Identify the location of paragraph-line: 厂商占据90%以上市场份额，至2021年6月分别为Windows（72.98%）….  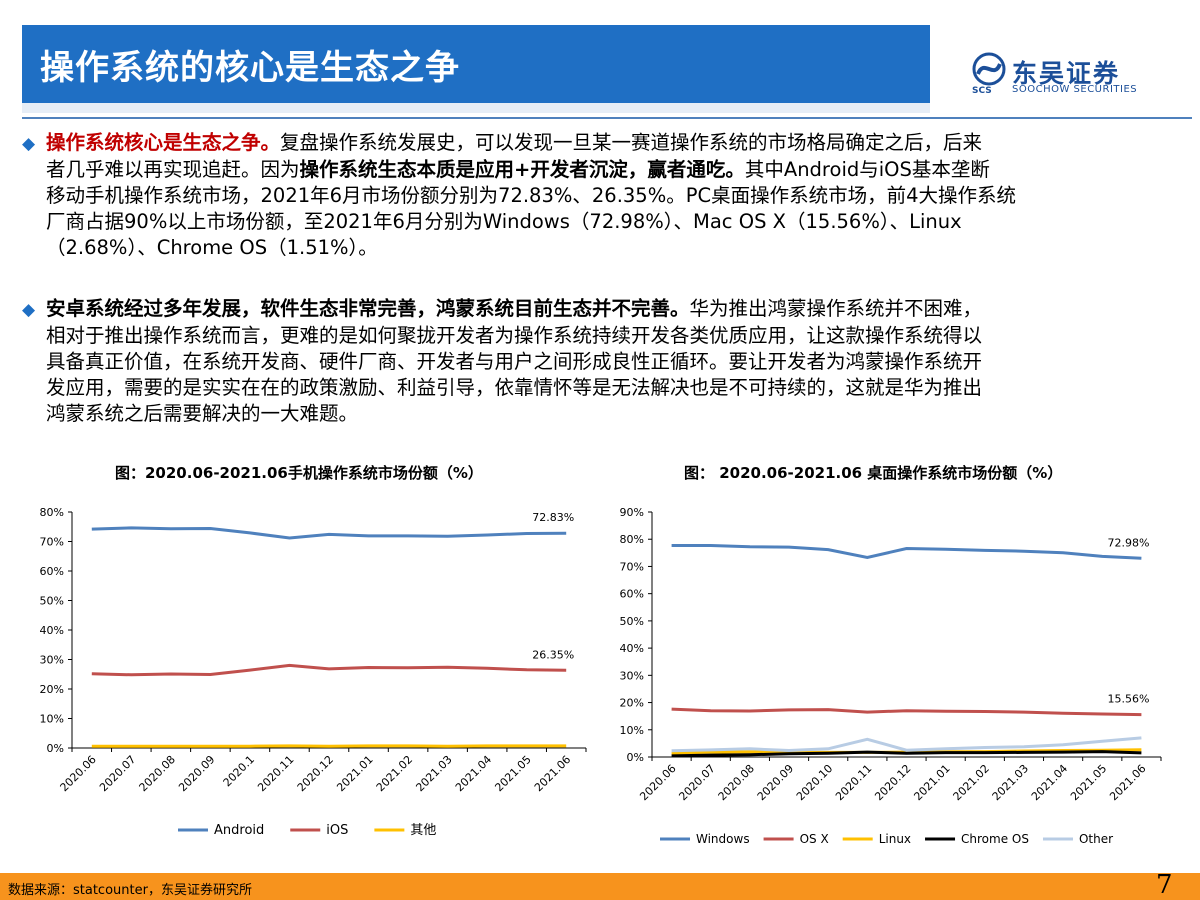
(607, 222).